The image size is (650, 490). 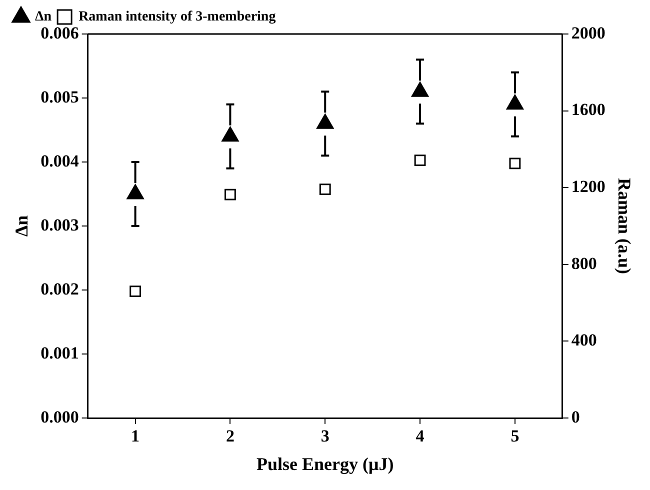 I want to click on y-tick-label: 0.004, so click(x=60, y=160).